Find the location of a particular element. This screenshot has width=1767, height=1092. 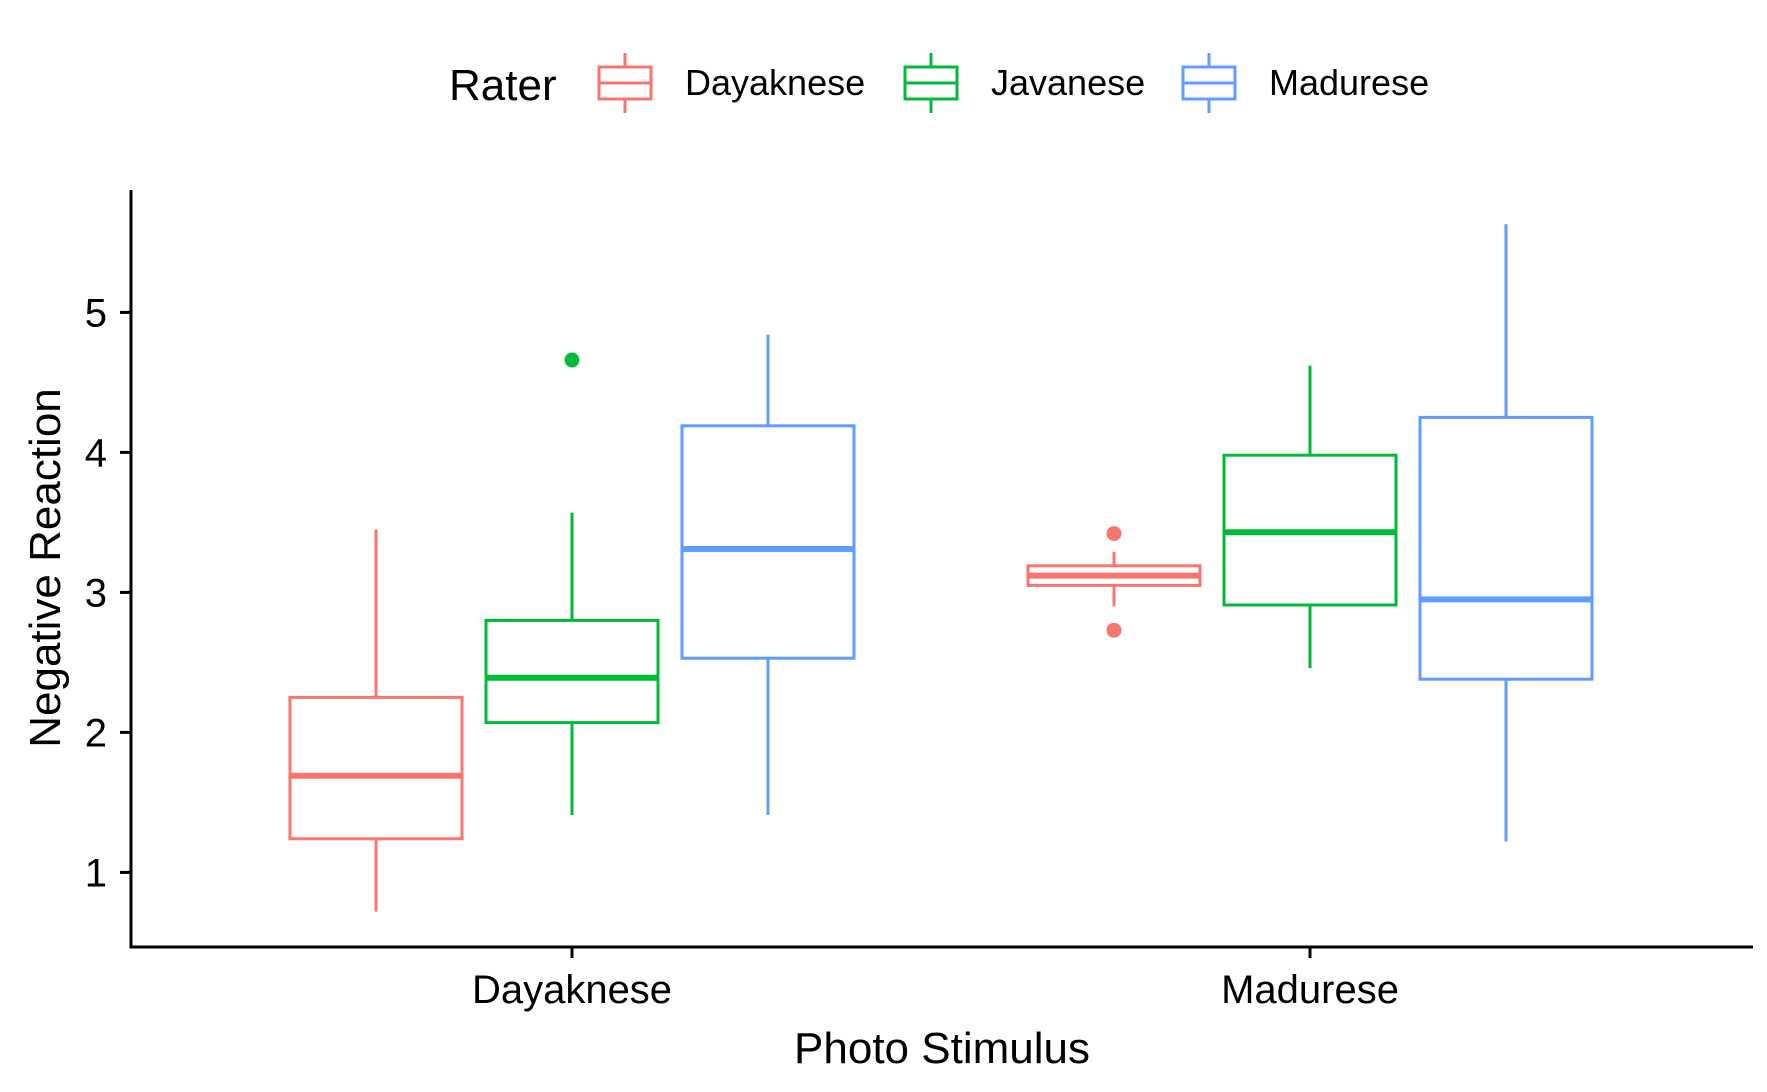

box-madurese-dayaknese is located at coordinates (768, 574).